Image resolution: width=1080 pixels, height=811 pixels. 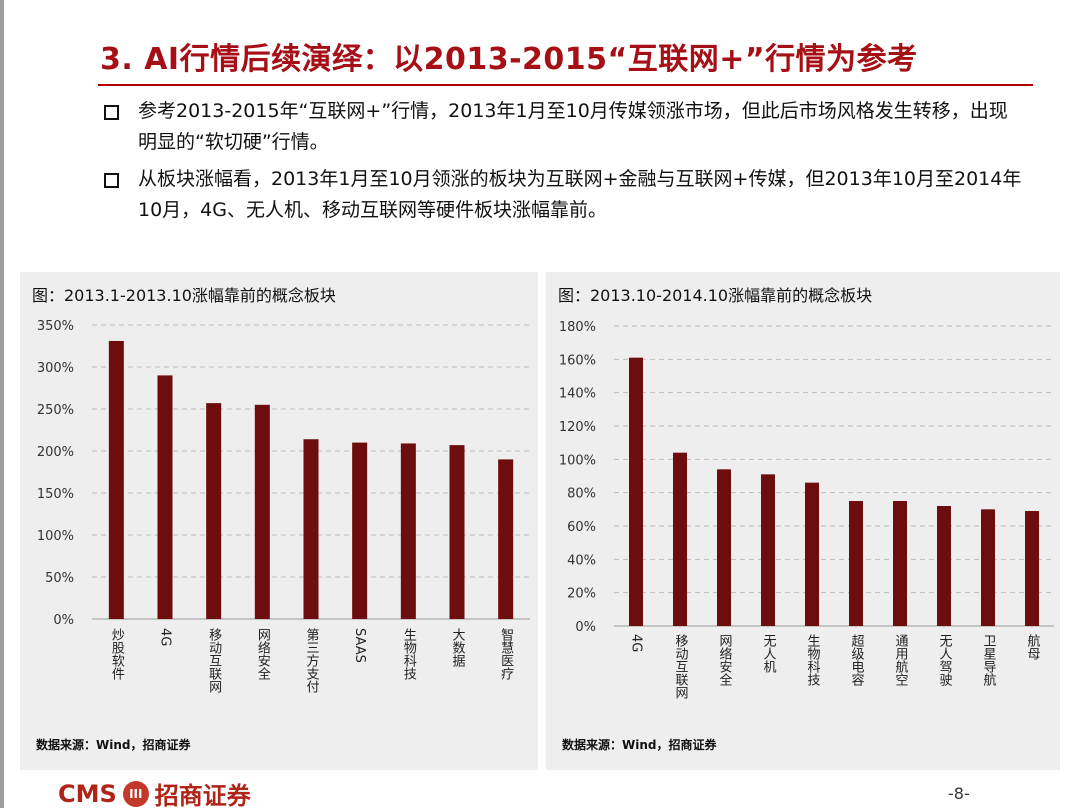 I want to click on logo-emblem-icon: III, so click(x=135, y=793).